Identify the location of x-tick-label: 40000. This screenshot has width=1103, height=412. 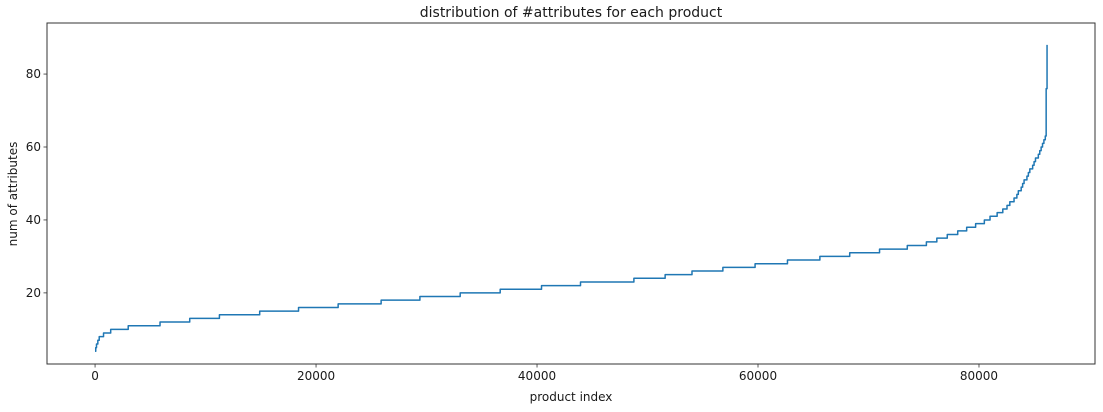
(537, 376).